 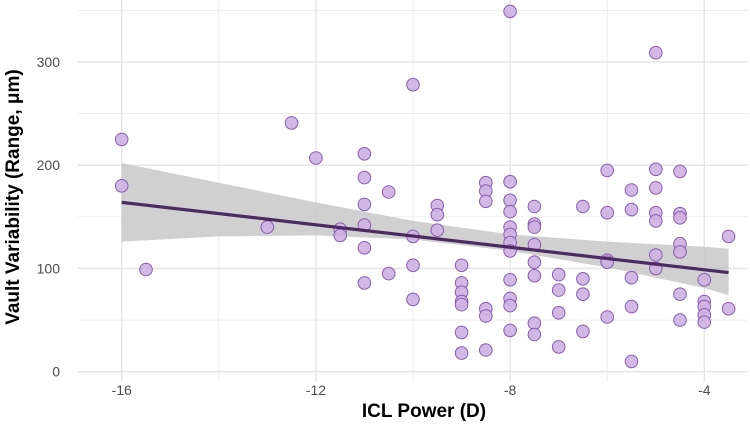 I want to click on y-axis-title: Vault Variability (Range, μm), so click(x=13, y=197).